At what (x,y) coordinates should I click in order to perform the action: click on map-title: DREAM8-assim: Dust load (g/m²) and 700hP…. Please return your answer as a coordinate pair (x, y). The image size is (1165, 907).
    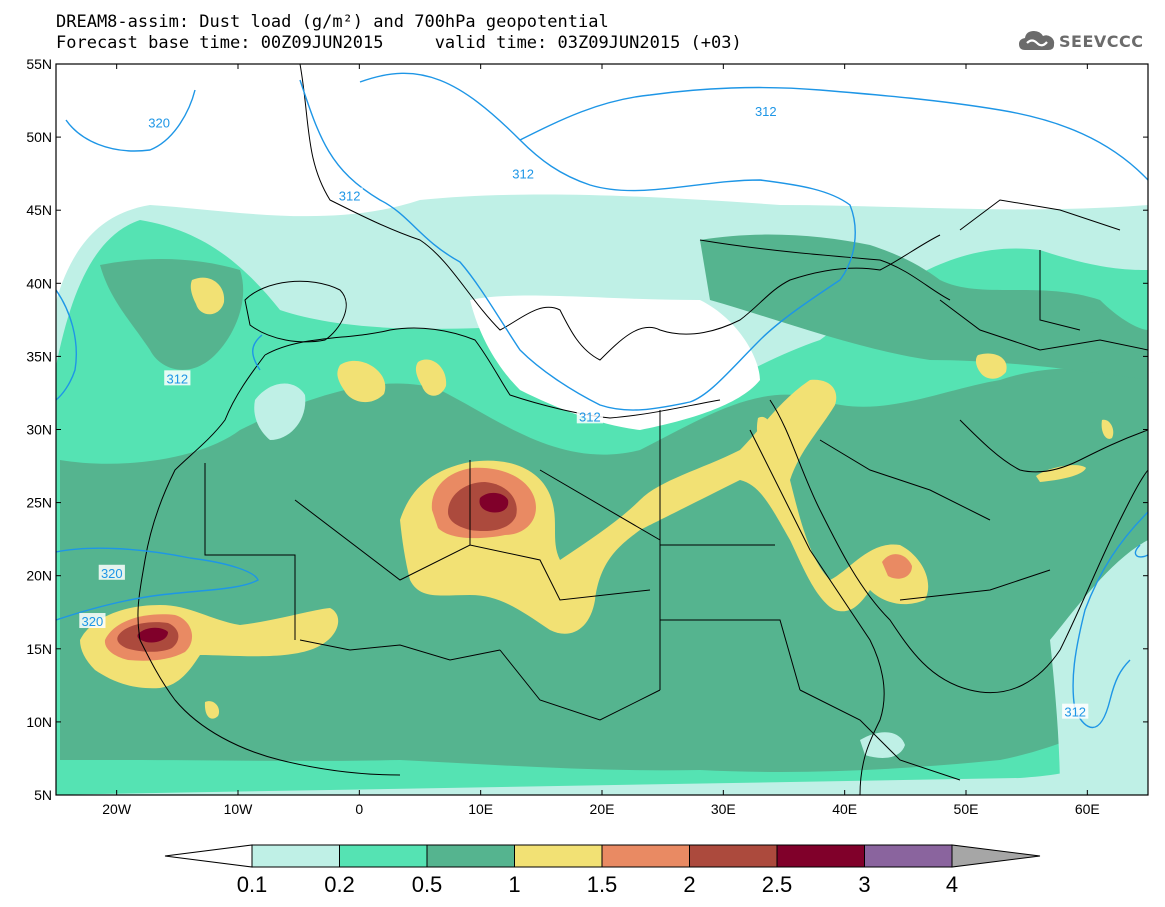
    Looking at the image, I should click on (332, 22).